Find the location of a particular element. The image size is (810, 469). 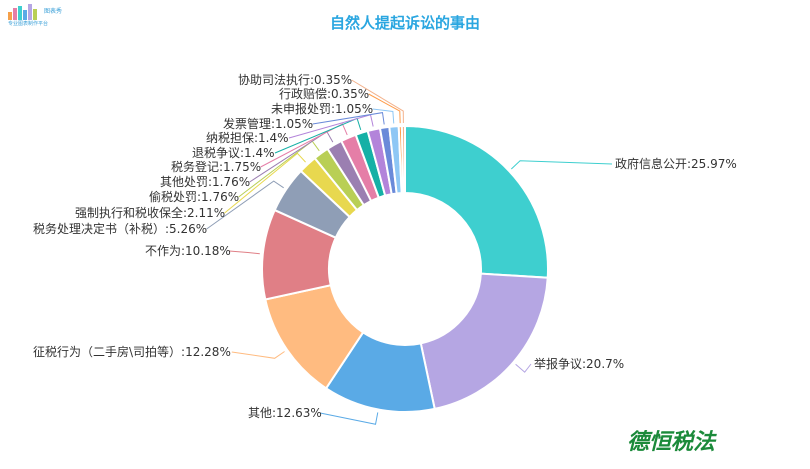

slice-label: 未申报处罚:1.05% is located at coordinates (322, 108).